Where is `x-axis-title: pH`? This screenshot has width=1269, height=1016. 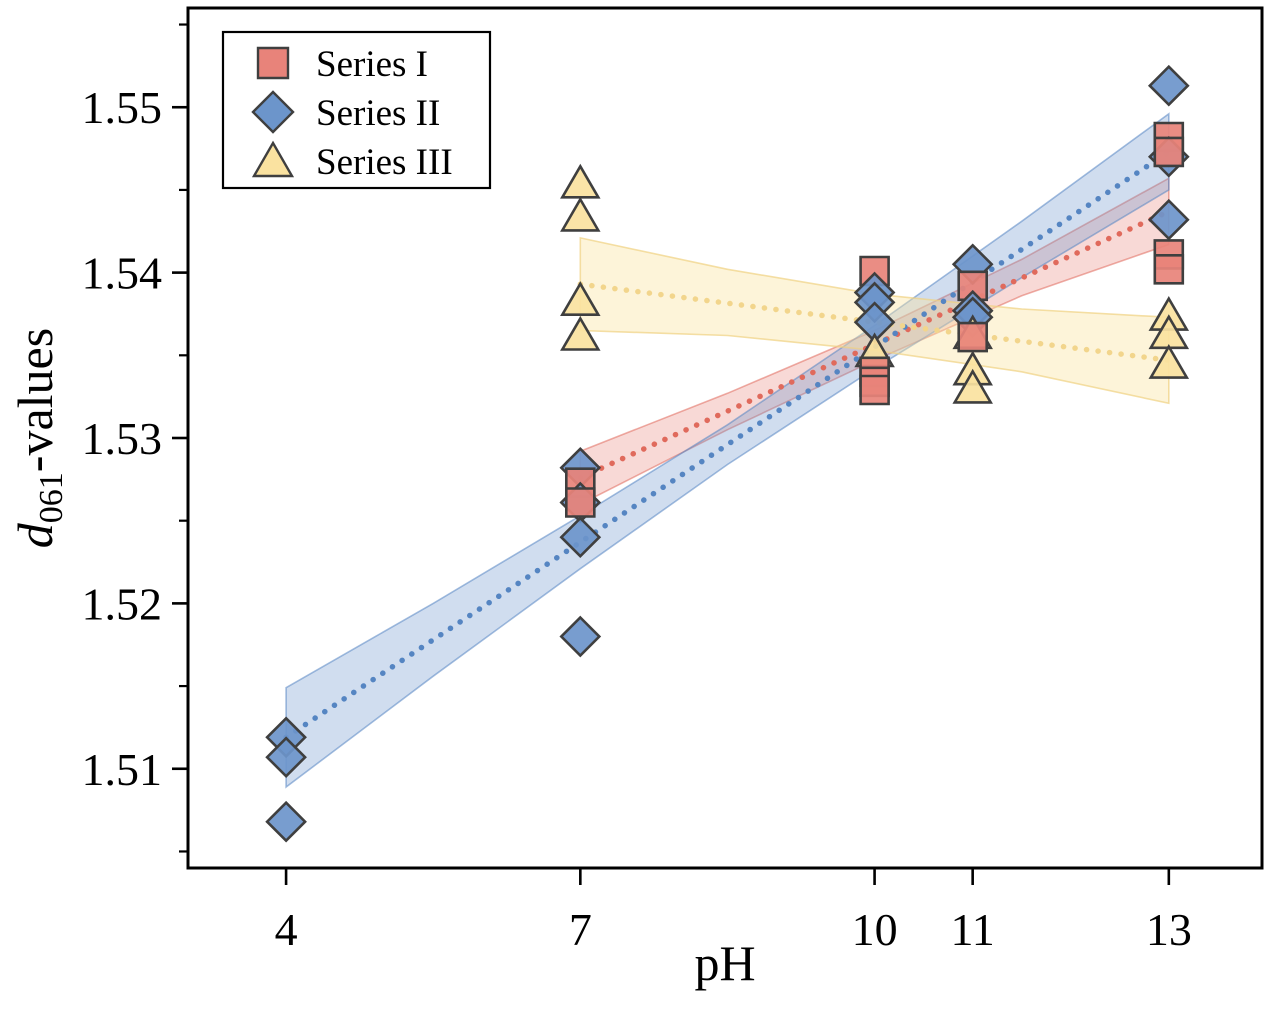 x-axis-title: pH is located at coordinates (724, 963).